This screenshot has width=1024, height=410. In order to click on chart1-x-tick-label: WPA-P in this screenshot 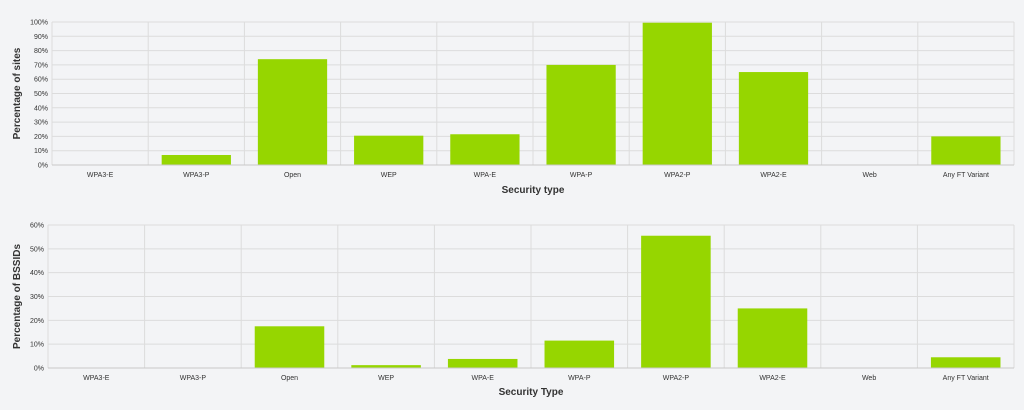, I will do `click(581, 175)`.